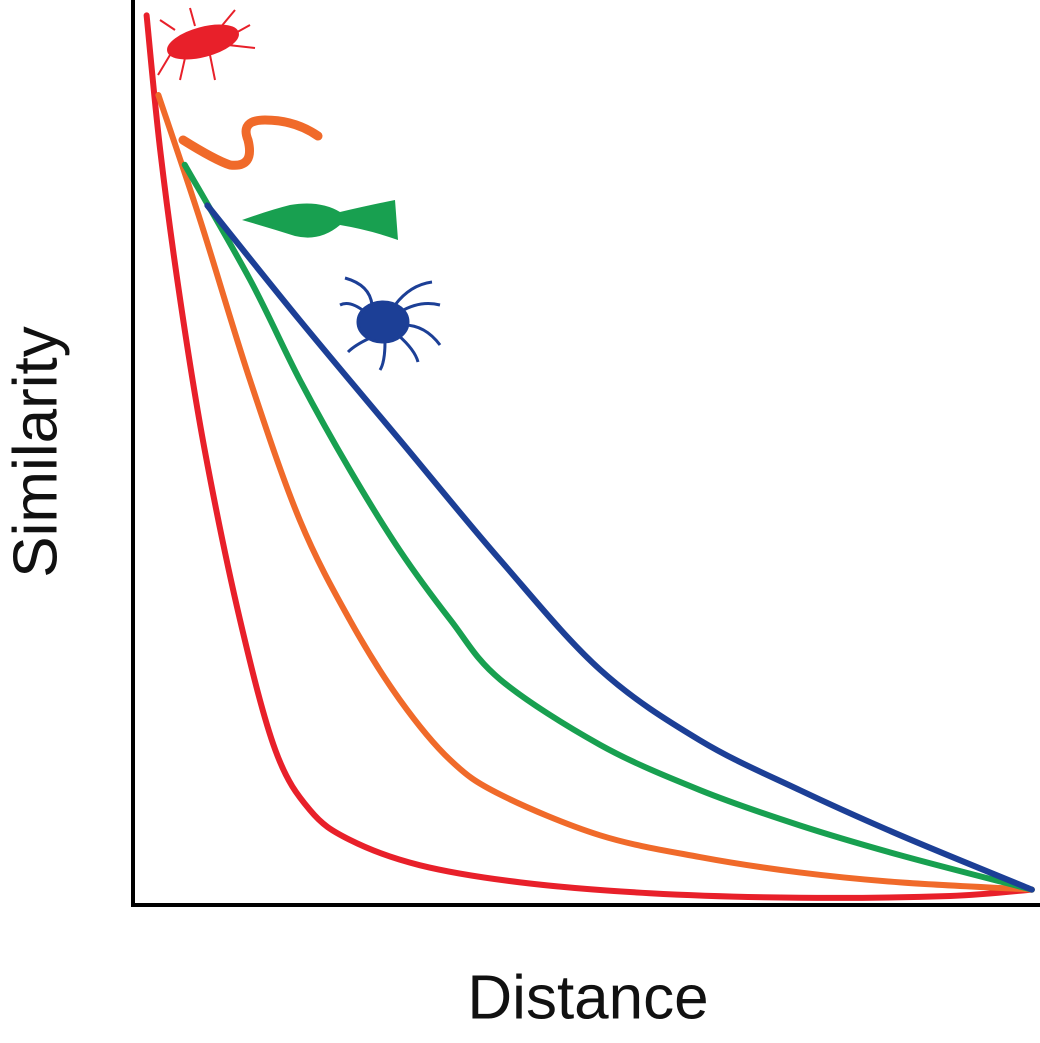 Image resolution: width=1040 pixels, height=1043 pixels. I want to click on icons, so click(299, 189).